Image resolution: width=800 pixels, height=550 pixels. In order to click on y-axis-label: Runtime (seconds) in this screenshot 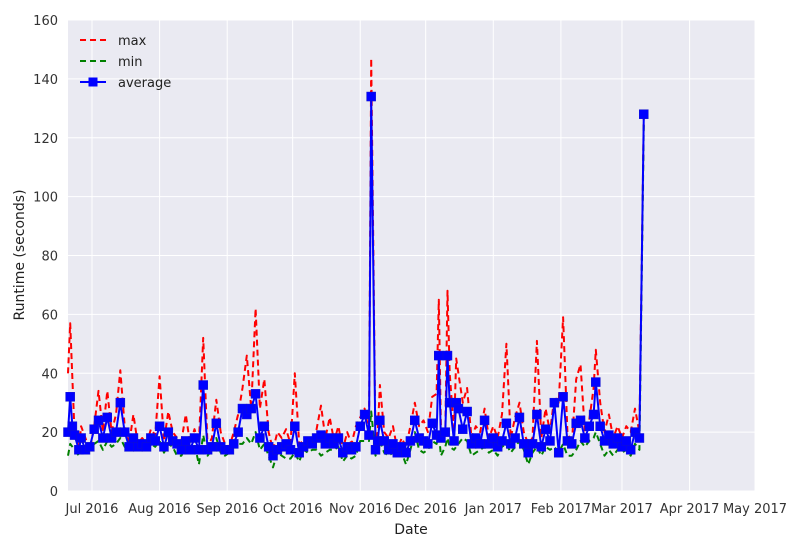, I will do `click(20, 254)`.